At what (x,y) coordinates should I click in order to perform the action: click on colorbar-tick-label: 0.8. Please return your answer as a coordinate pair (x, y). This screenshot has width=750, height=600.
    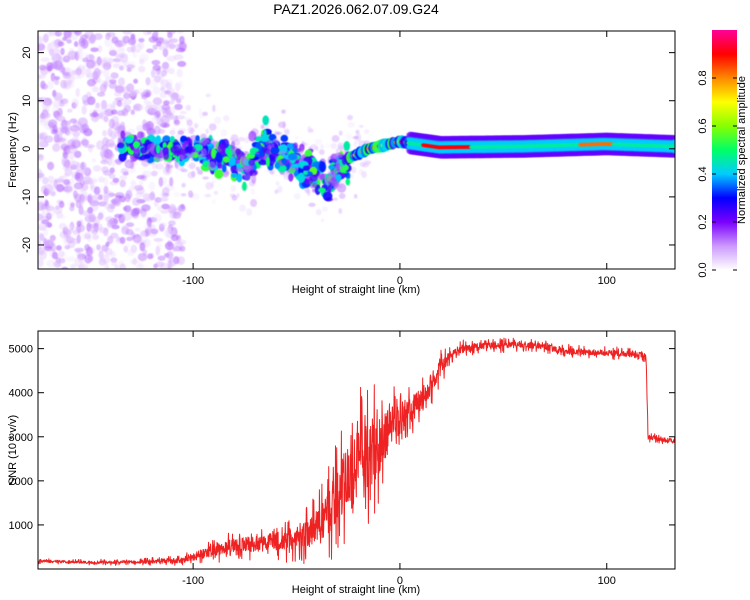
    Looking at the image, I should click on (703, 77).